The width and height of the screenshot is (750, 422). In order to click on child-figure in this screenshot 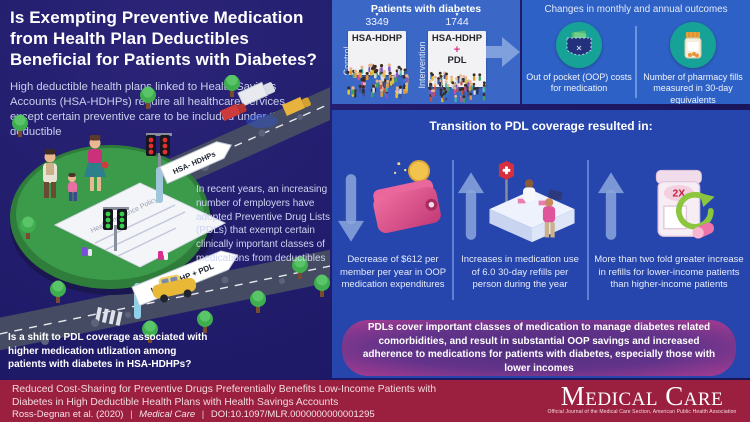, I will do `click(72, 187)`.